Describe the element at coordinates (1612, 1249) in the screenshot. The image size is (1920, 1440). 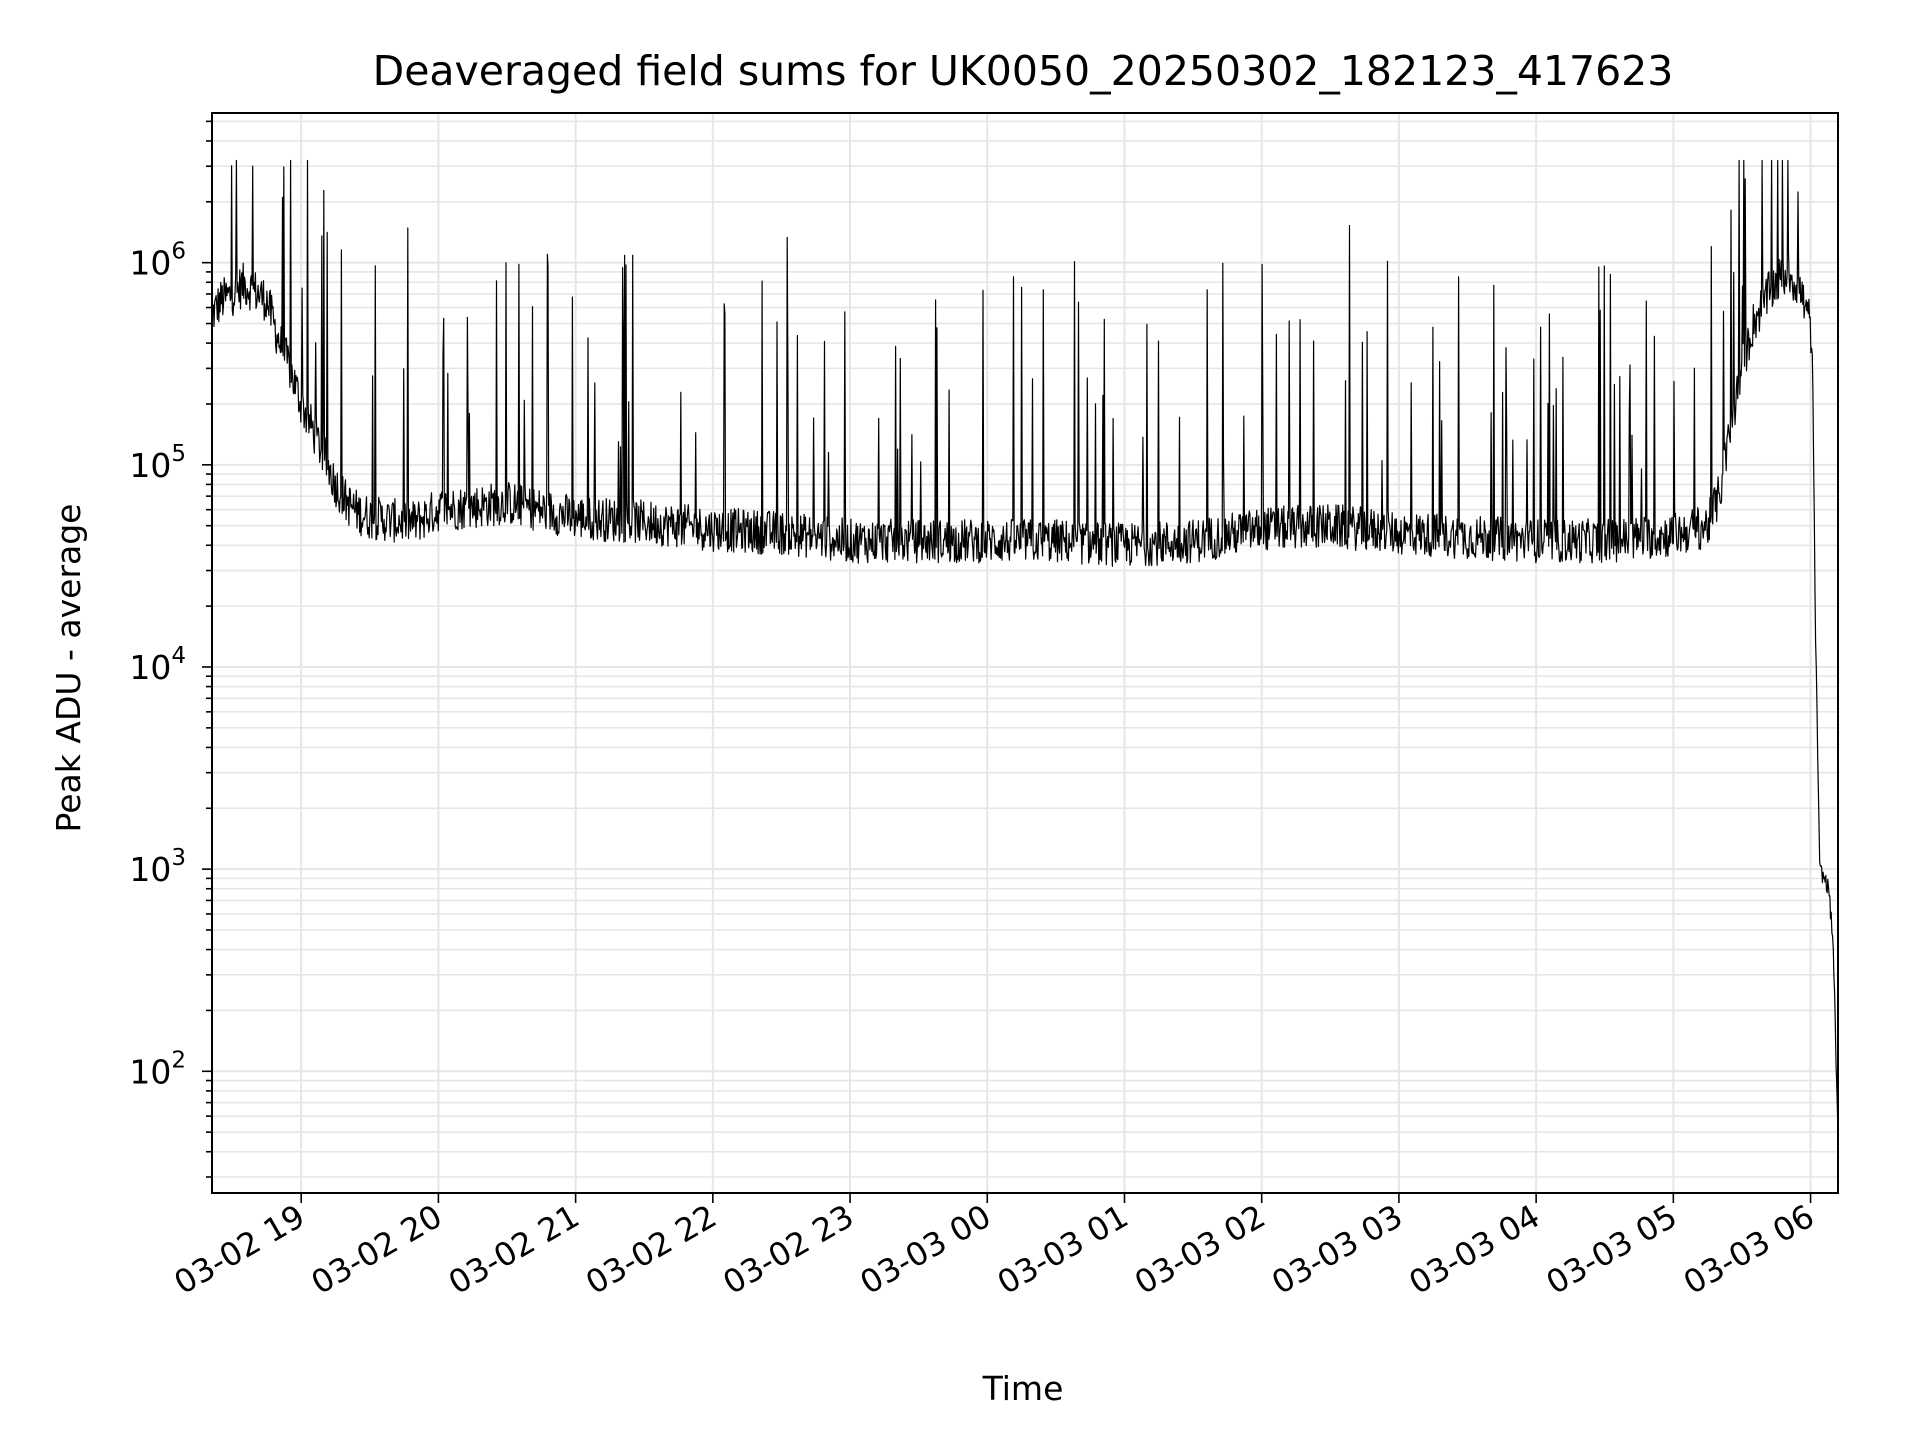
I see `x-tick-label: 03-03 05` at that location.